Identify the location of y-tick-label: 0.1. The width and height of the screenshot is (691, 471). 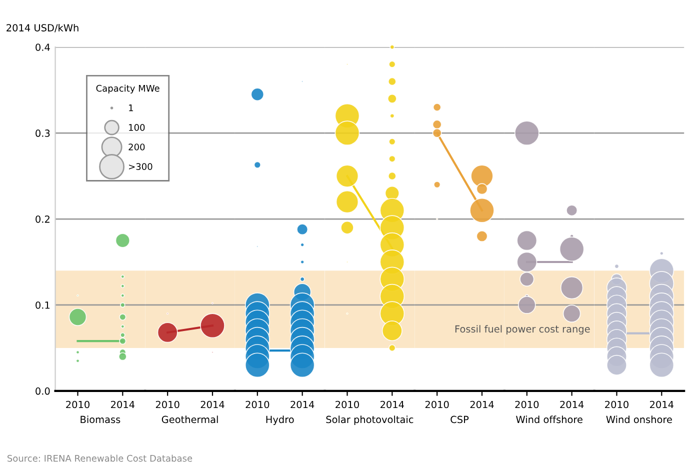
(43, 305).